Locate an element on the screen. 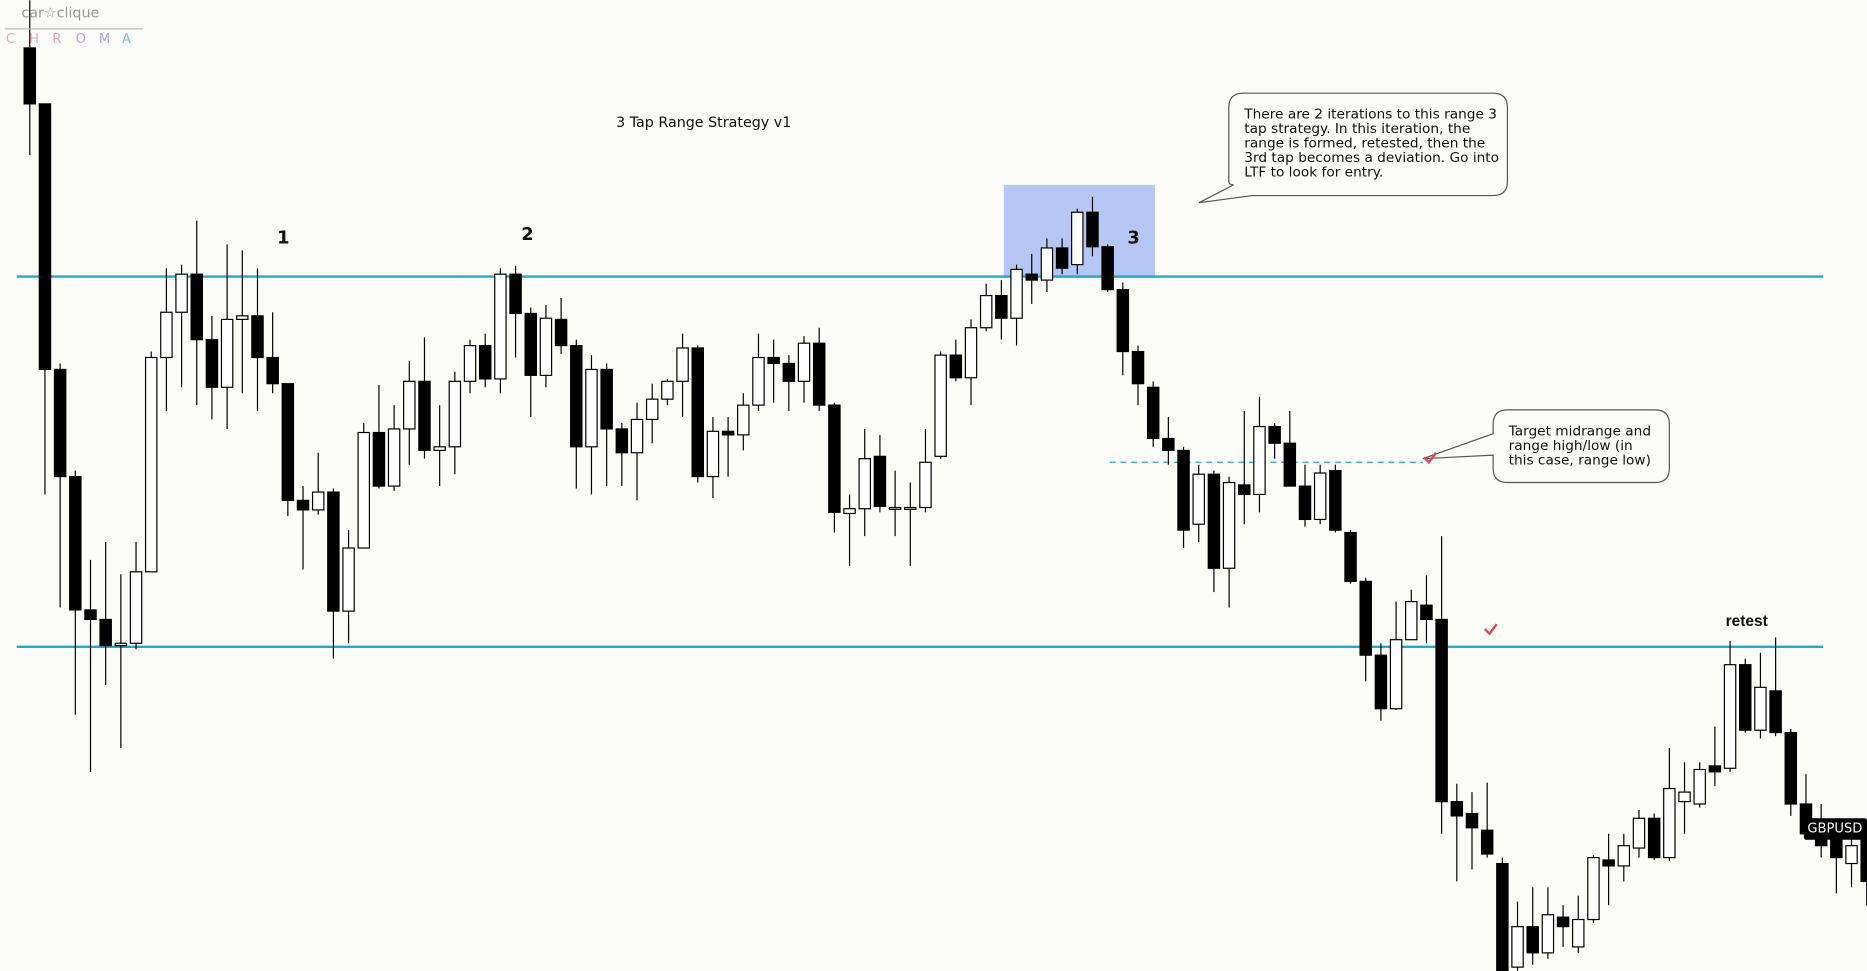 This screenshot has width=1867, height=971. price-tag: GBPUSD is located at coordinates (1834, 829).